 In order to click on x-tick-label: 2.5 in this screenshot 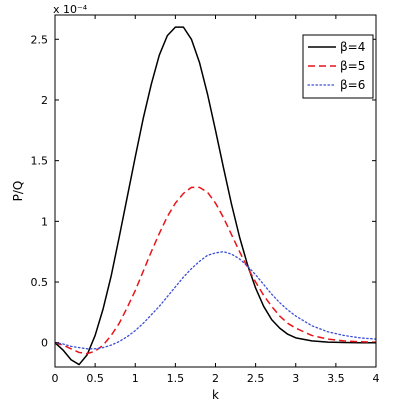, I will do `click(256, 378)`.